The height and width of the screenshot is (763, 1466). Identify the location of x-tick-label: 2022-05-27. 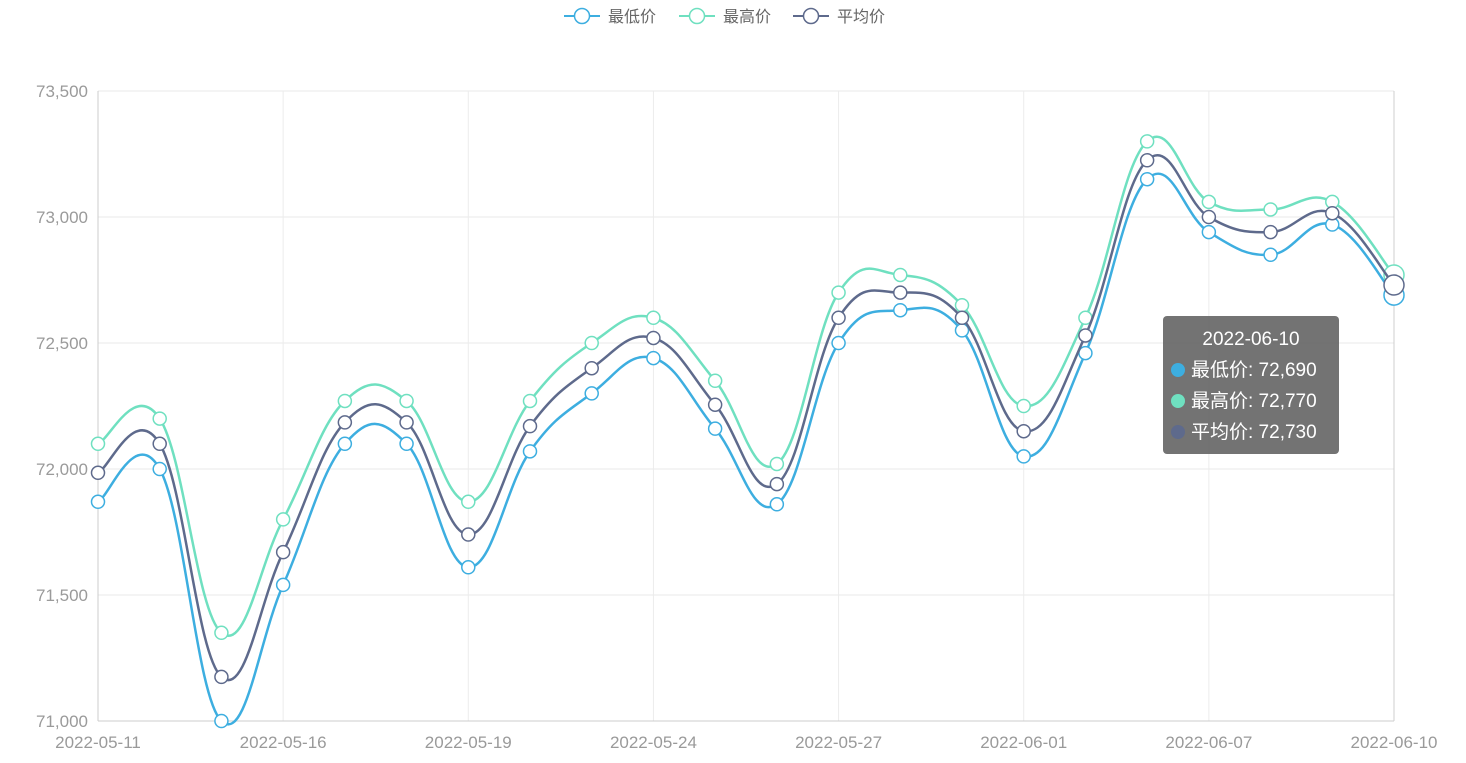
(838, 742).